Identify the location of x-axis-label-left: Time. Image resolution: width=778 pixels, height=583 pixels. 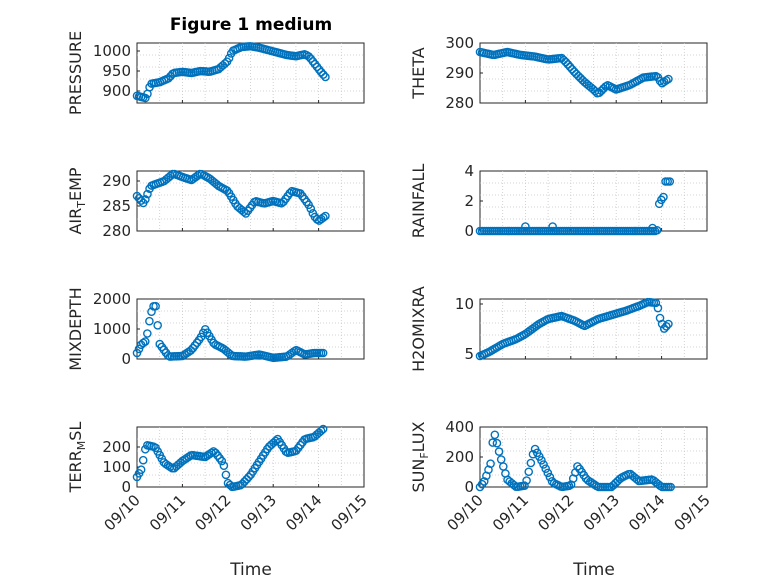
(250, 570).